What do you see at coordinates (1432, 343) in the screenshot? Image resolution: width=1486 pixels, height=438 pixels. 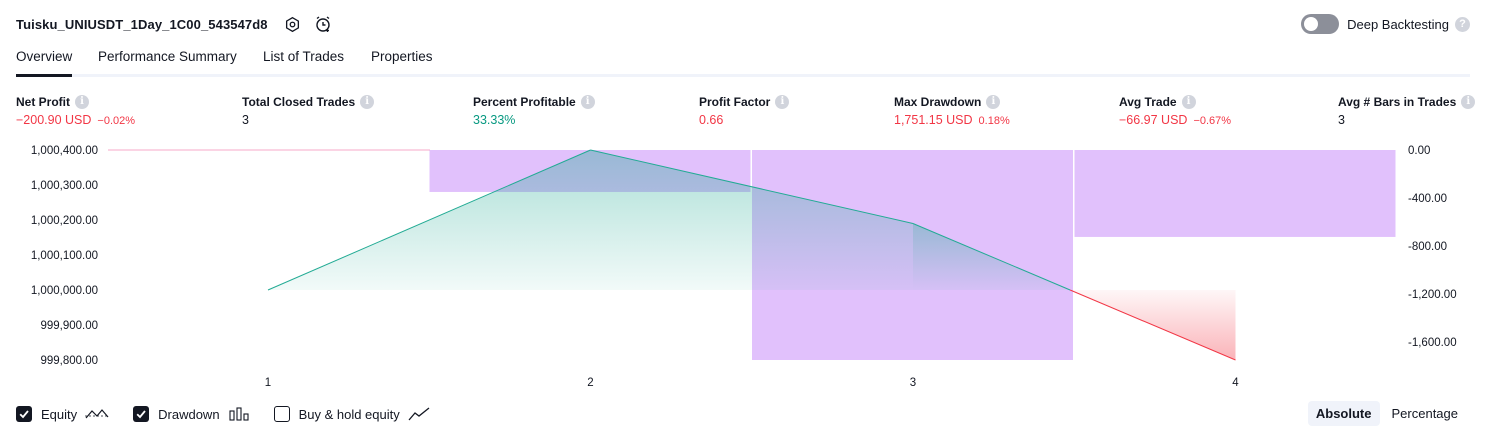 I see `right-axis-tick-label: -1,600.00` at bounding box center [1432, 343].